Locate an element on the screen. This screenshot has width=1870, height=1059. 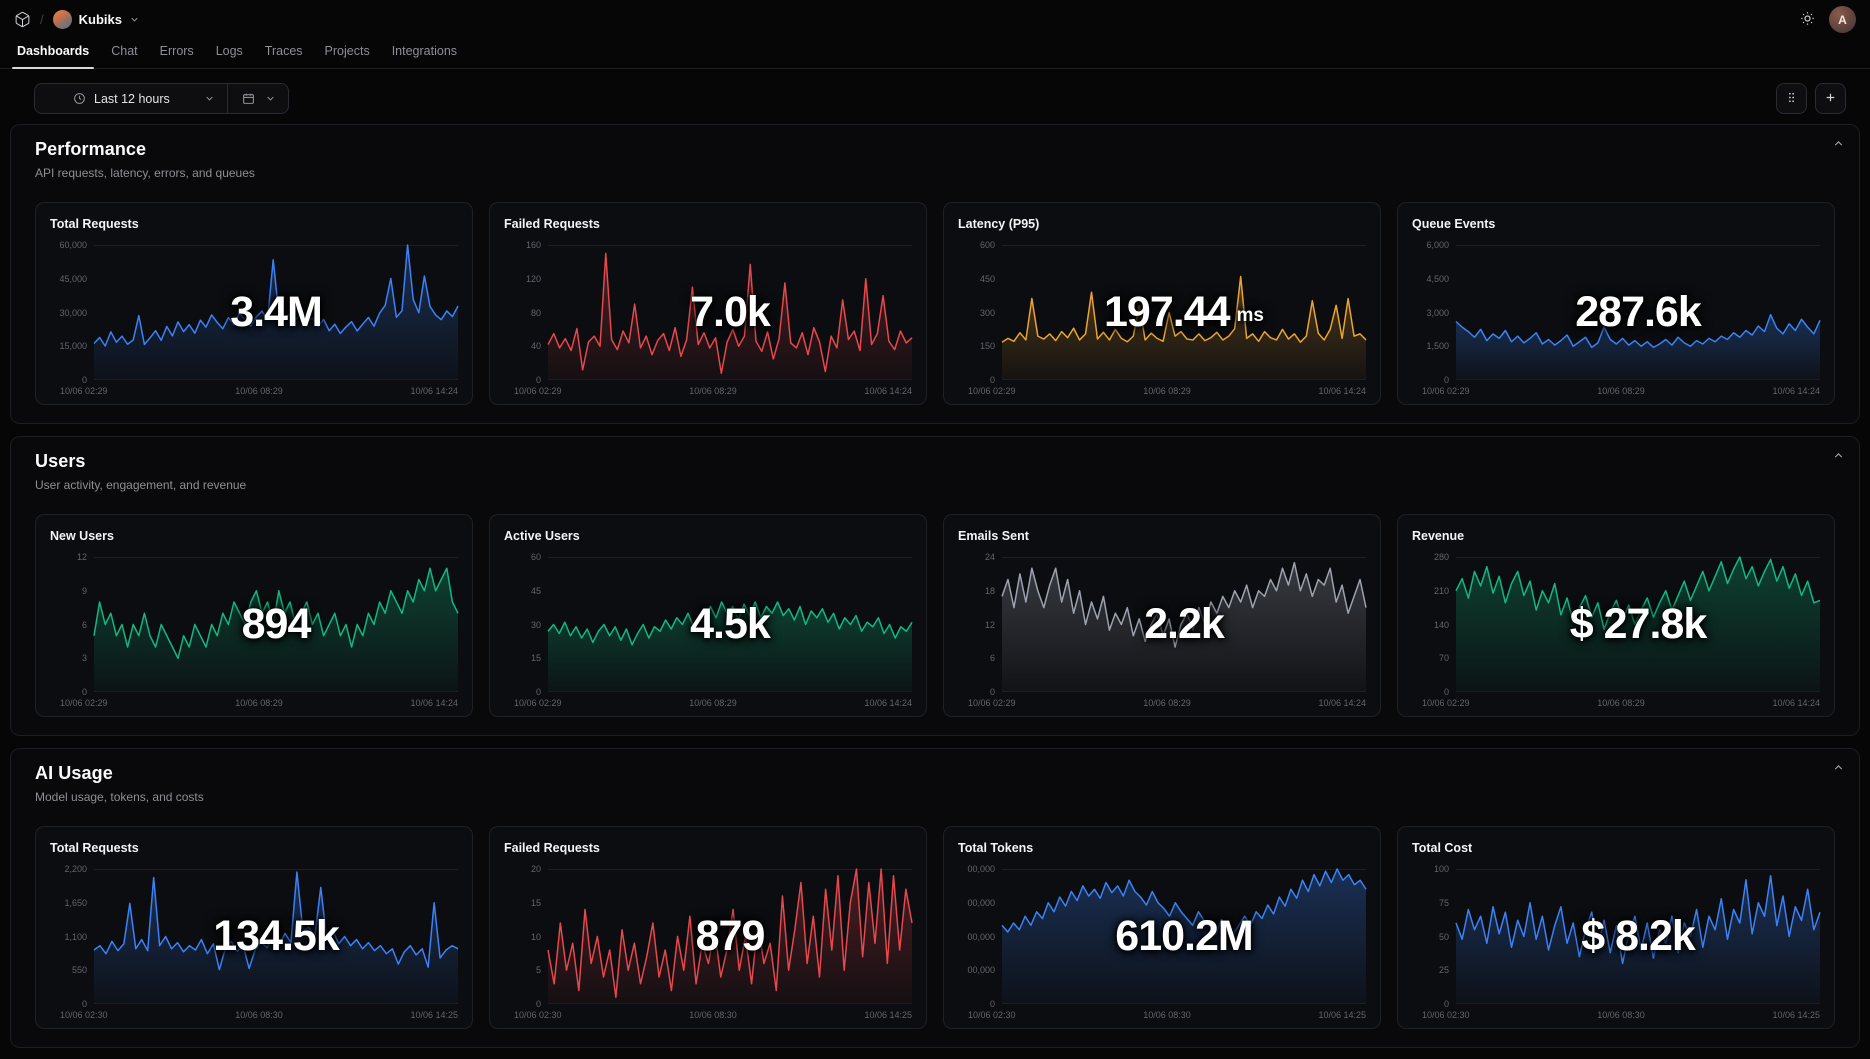
y-axis-tick: 3 is located at coordinates (84, 658).